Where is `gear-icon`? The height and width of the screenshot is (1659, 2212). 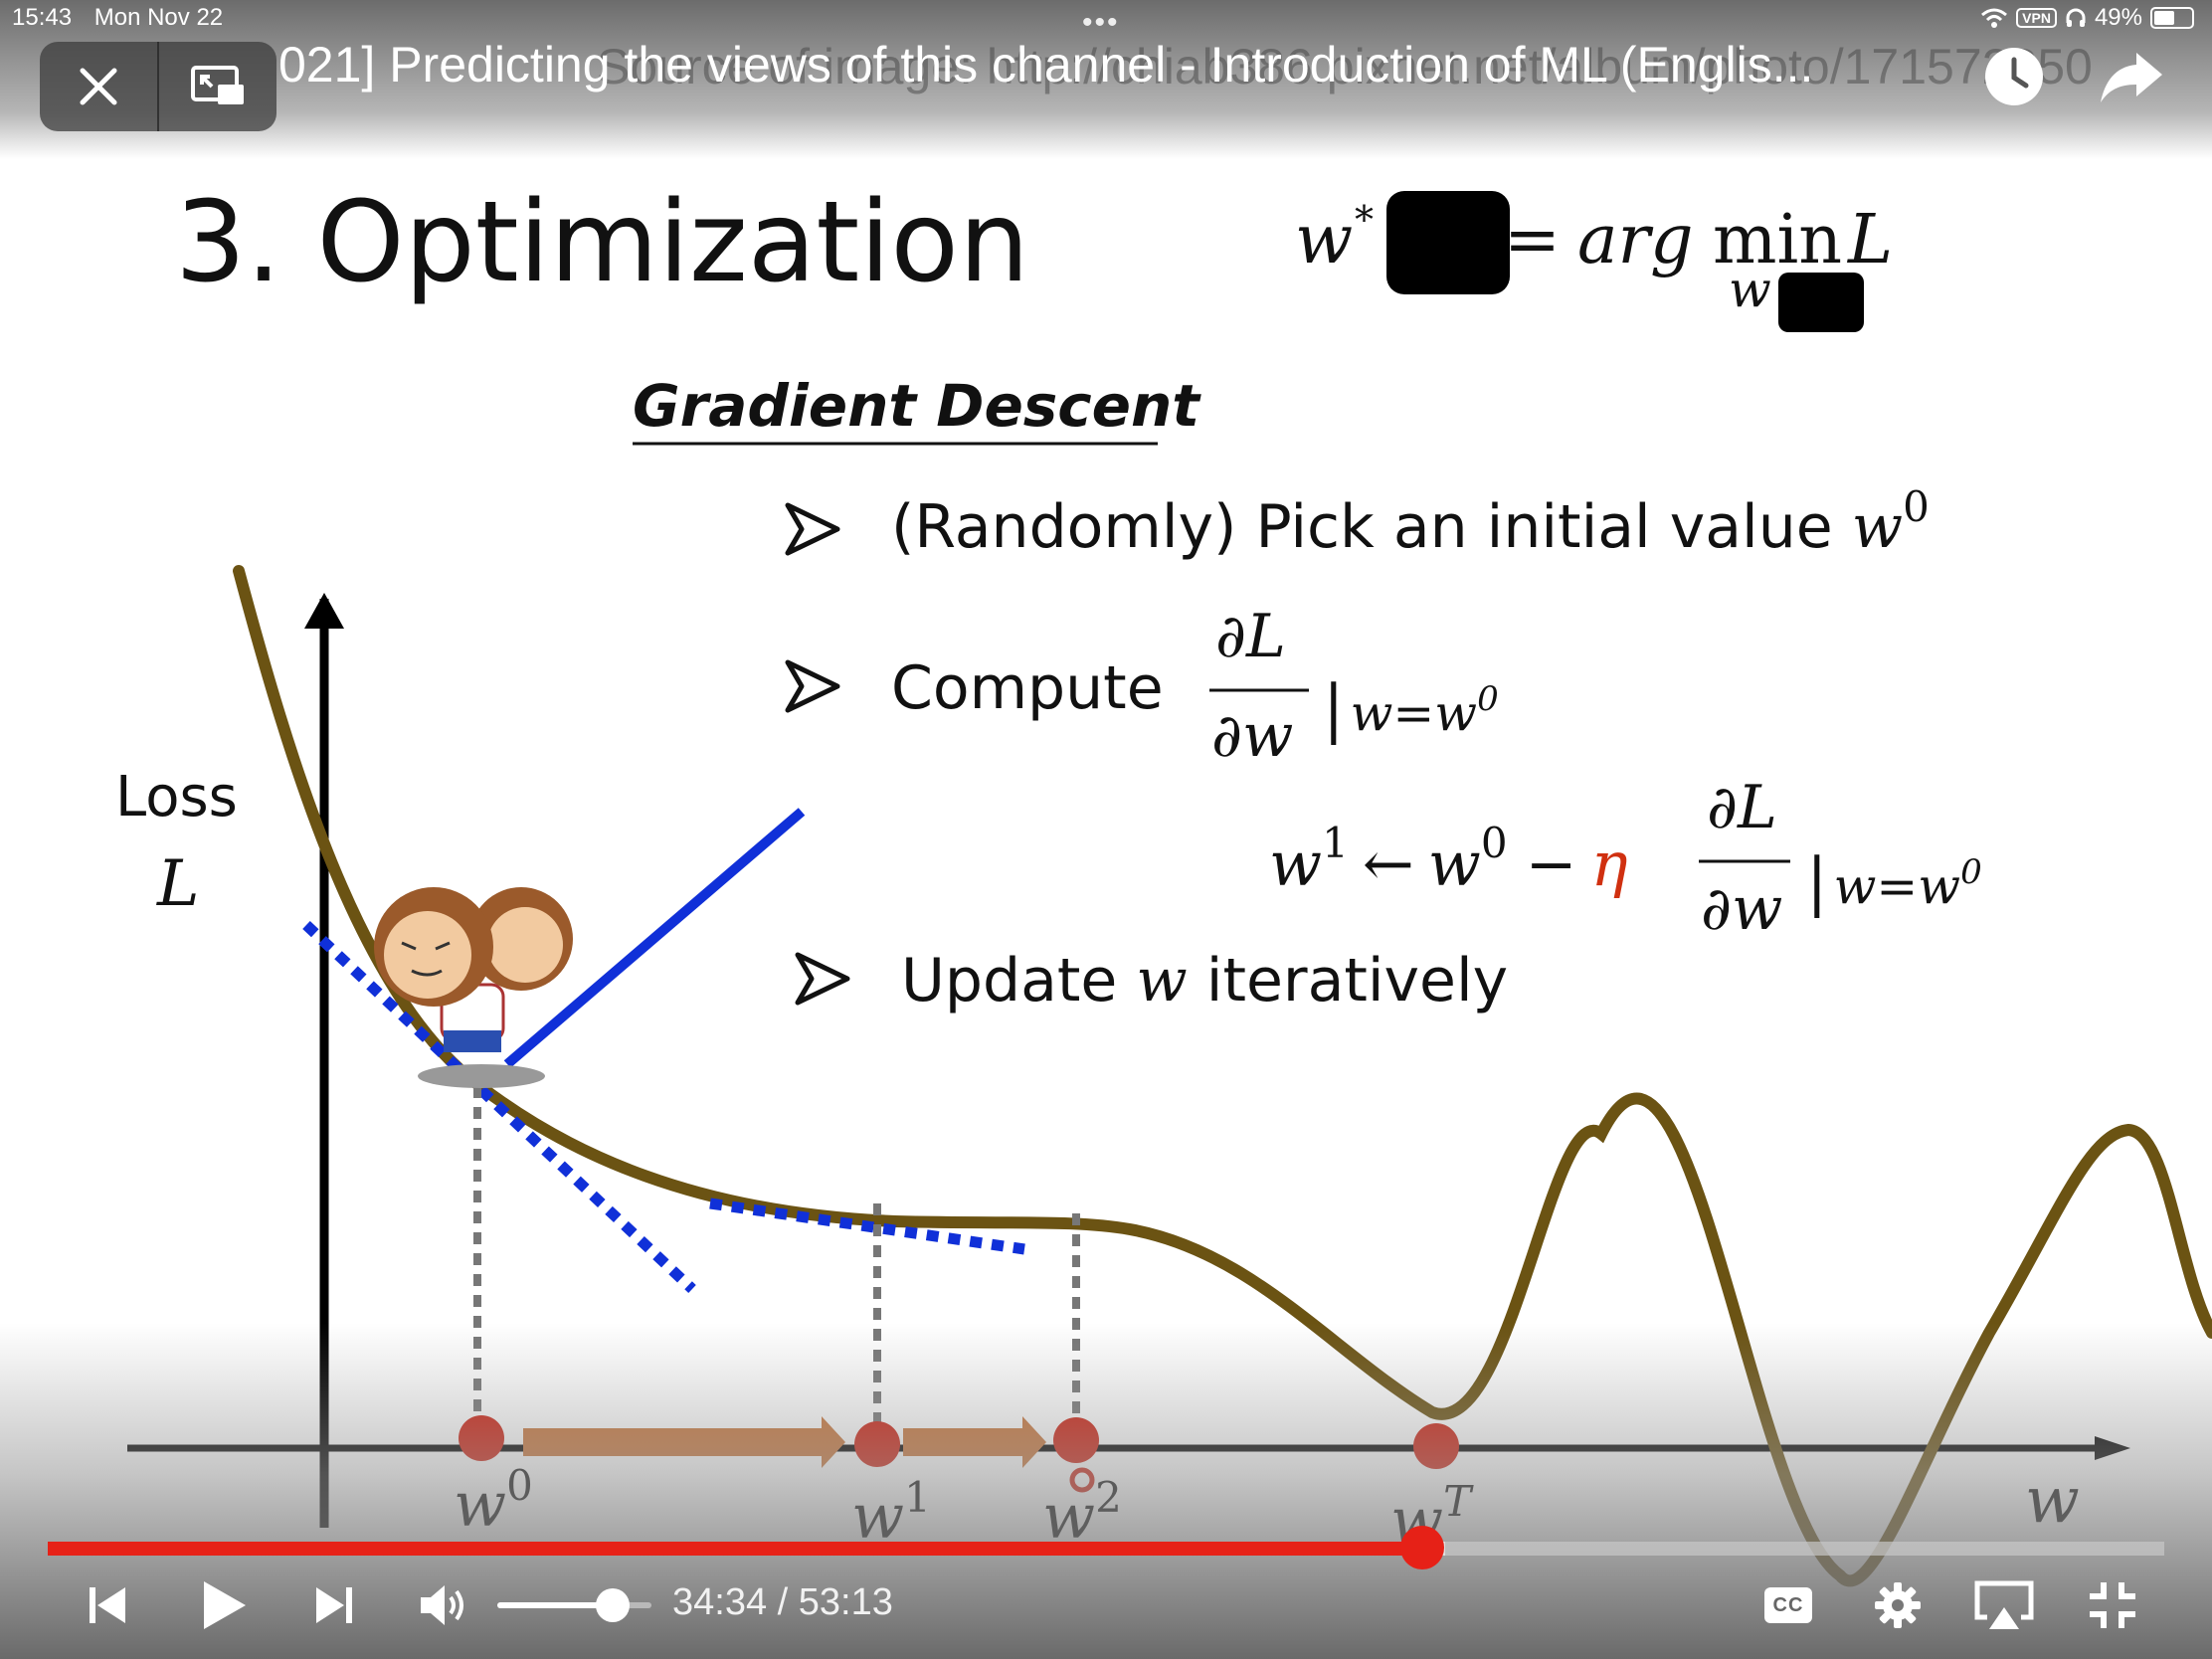 gear-icon is located at coordinates (1898, 1605).